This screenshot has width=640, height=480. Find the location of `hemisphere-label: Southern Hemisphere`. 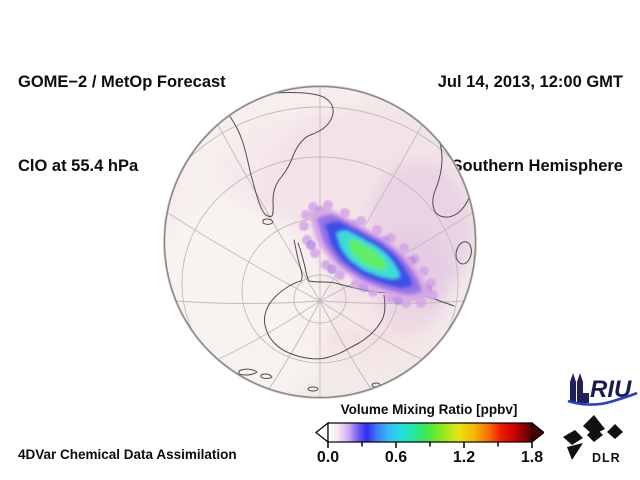

hemisphere-label: Southern Hemisphere is located at coordinates (537, 166).